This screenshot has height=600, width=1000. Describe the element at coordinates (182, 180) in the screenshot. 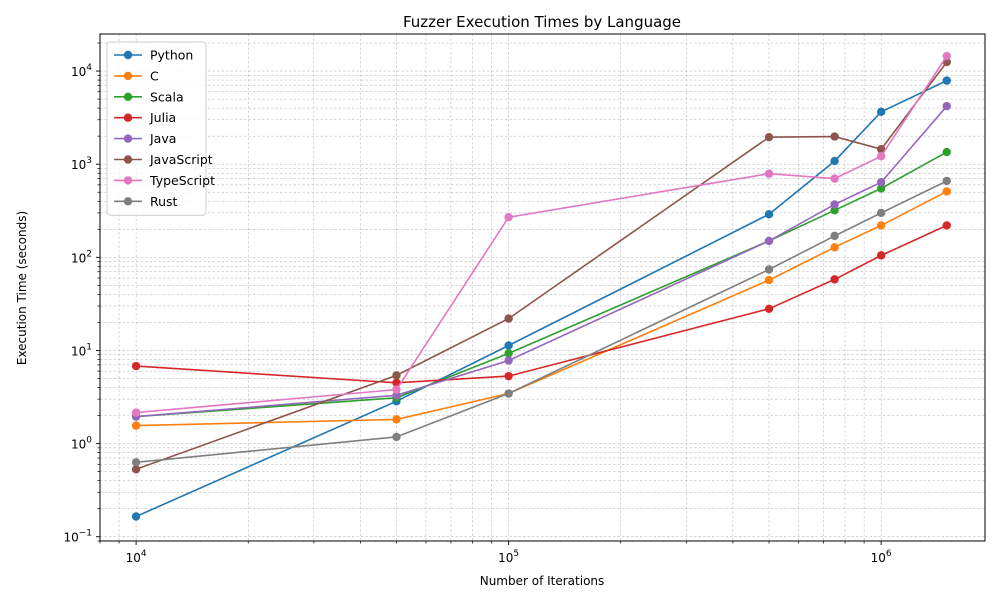

I see `legend-label-typescript: TypeScript` at that location.